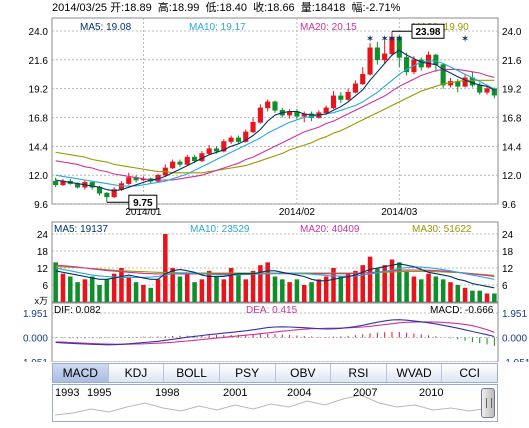 The height and width of the screenshot is (428, 529). What do you see at coordinates (192, 373) in the screenshot?
I see `tab-boll: BOLL` at bounding box center [192, 373].